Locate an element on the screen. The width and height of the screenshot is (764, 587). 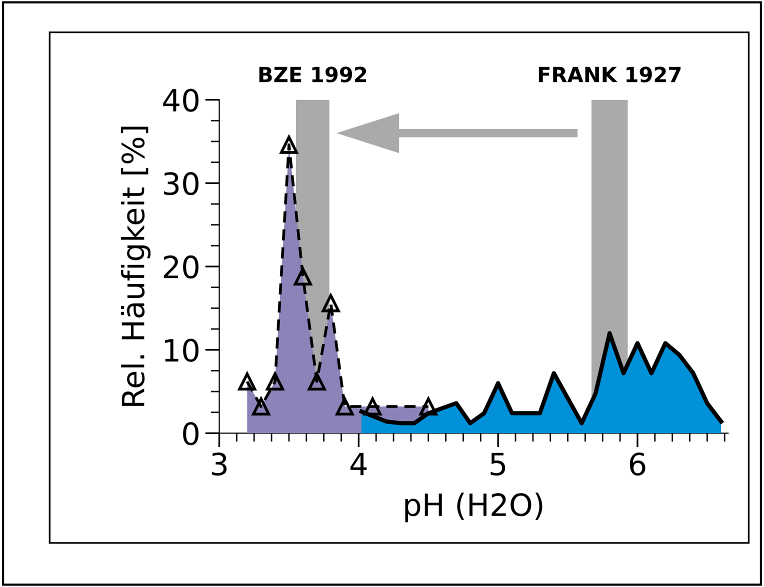
y-tick-label: 10 is located at coordinates (181, 350).